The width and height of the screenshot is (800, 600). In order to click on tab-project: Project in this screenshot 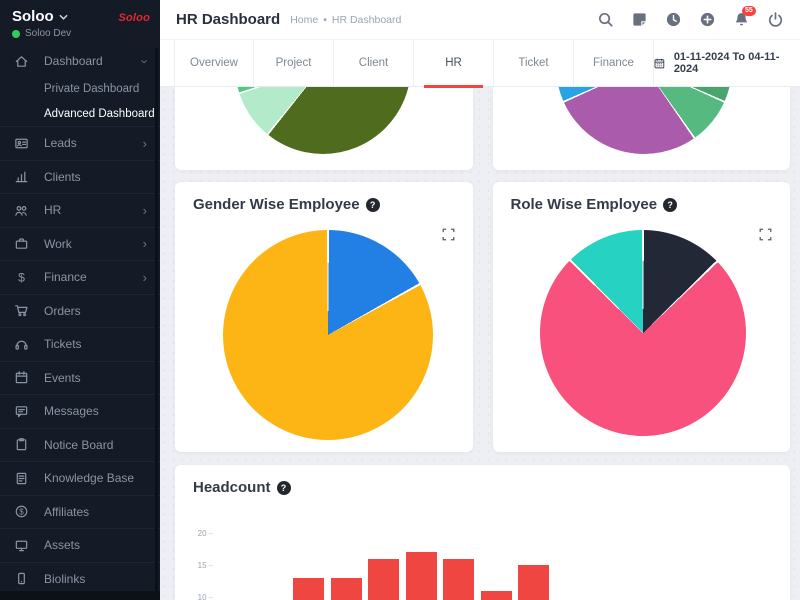, I will do `click(294, 63)`.